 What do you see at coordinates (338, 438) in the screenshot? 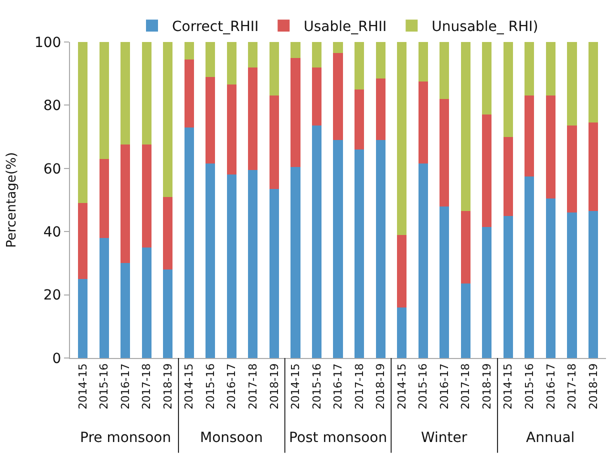
I see `text: Post monsoon` at bounding box center [338, 438].